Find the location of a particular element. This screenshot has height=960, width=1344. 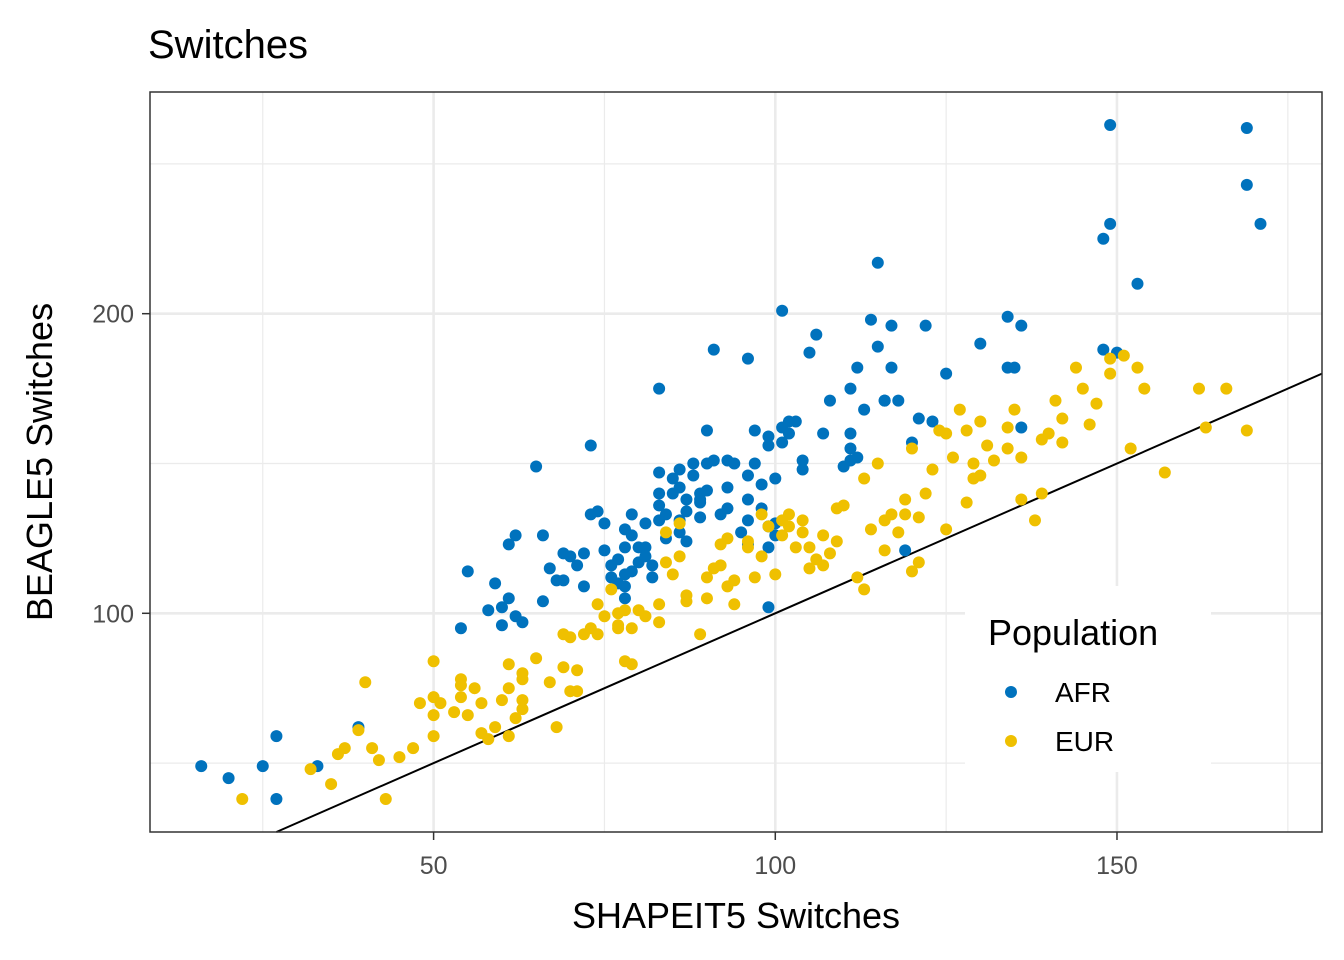

x-tick-label: 100 is located at coordinates (775, 866).